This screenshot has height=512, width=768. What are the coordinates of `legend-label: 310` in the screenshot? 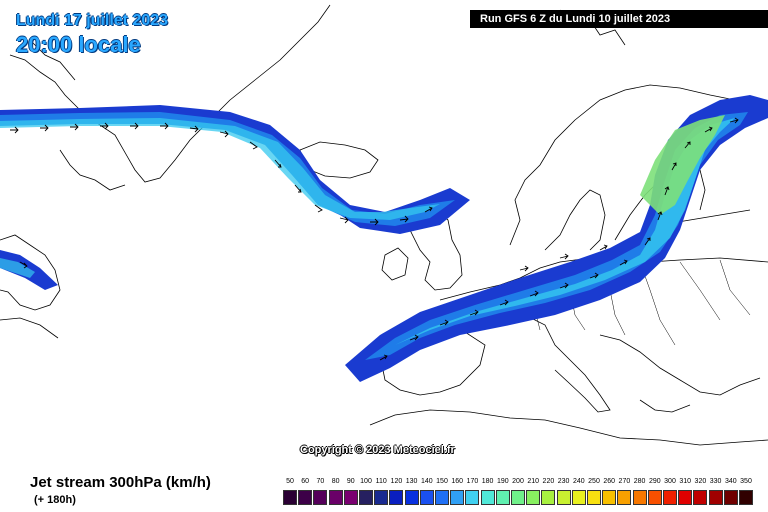 It's located at (685, 481).